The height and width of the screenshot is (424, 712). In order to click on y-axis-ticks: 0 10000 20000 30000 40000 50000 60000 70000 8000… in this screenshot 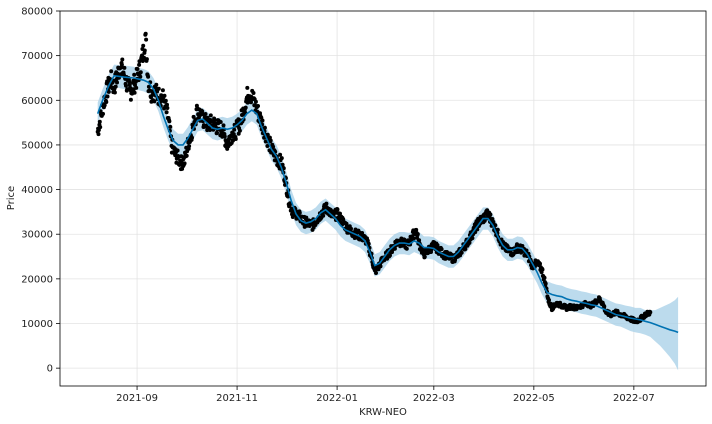, I will do `click(40, 191)`.